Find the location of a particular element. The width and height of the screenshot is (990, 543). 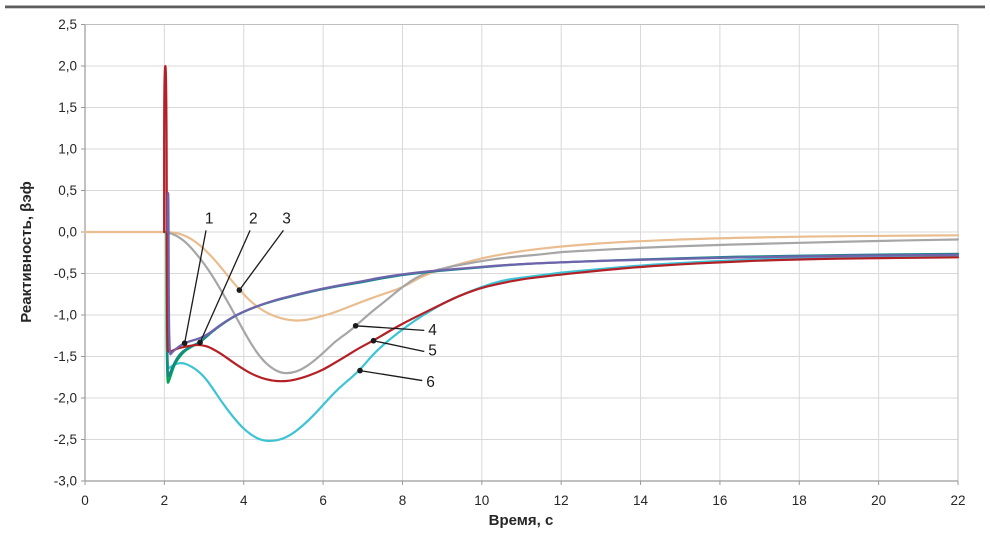

x-tick-label: 20 is located at coordinates (878, 500).